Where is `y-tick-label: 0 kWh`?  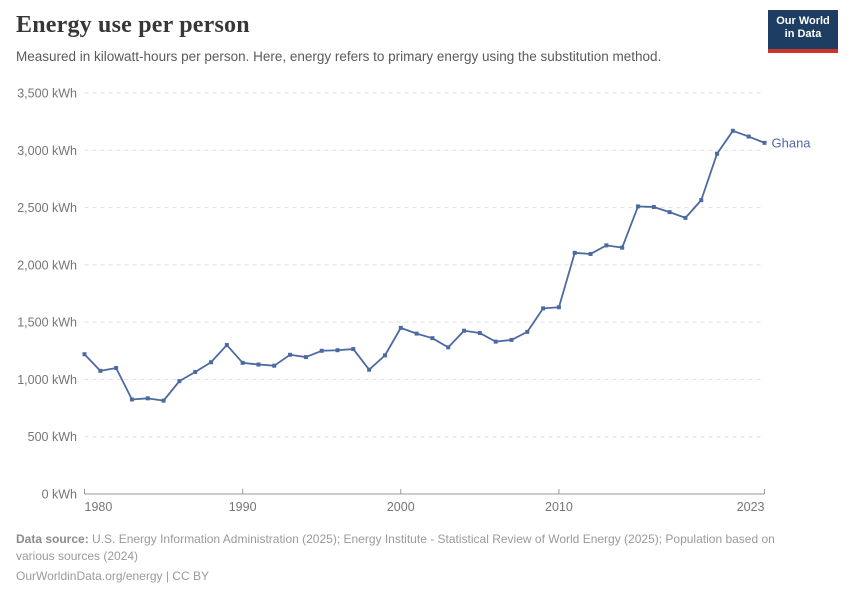
y-tick-label: 0 kWh is located at coordinates (59, 495).